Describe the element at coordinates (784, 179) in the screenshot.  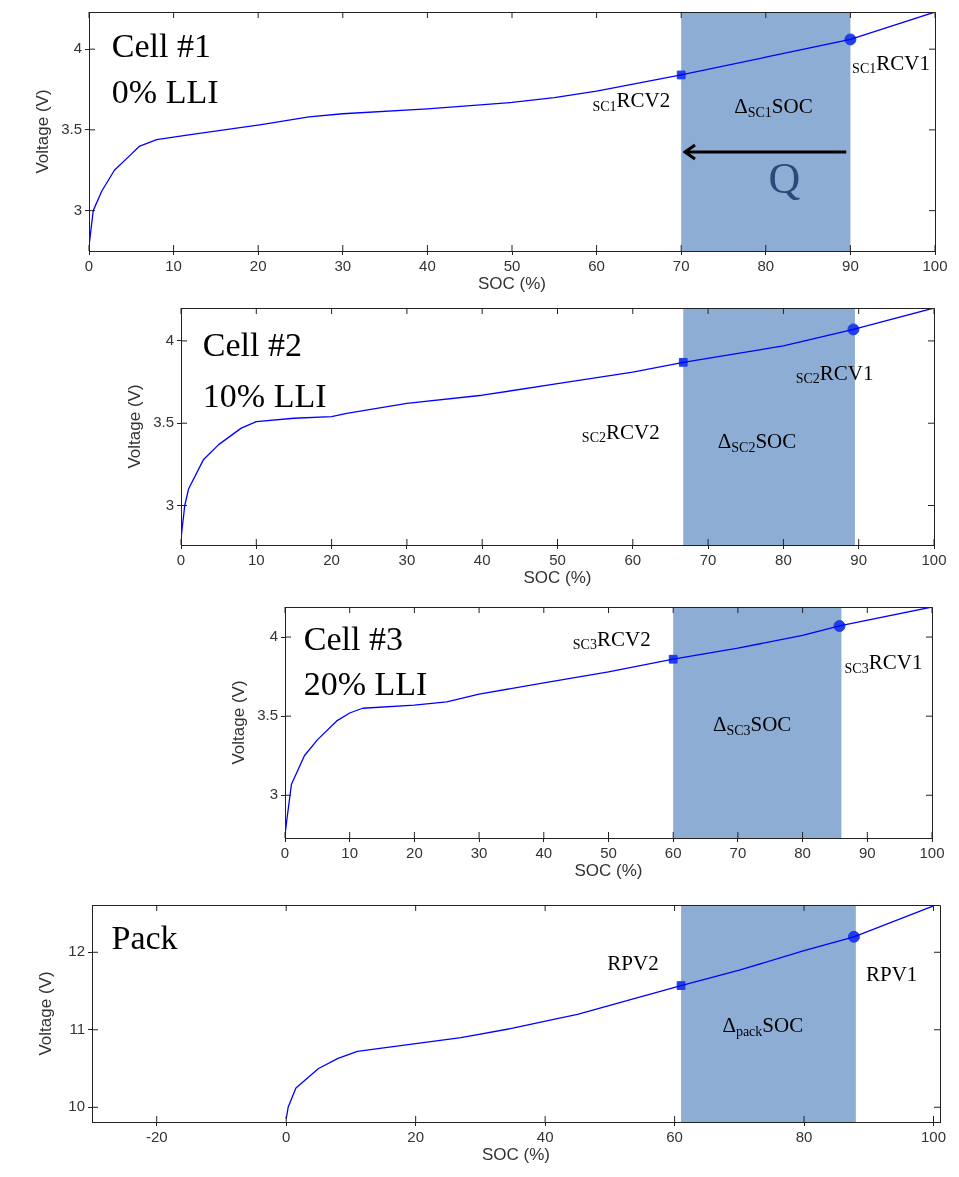
I see `annotation: Q` at that location.